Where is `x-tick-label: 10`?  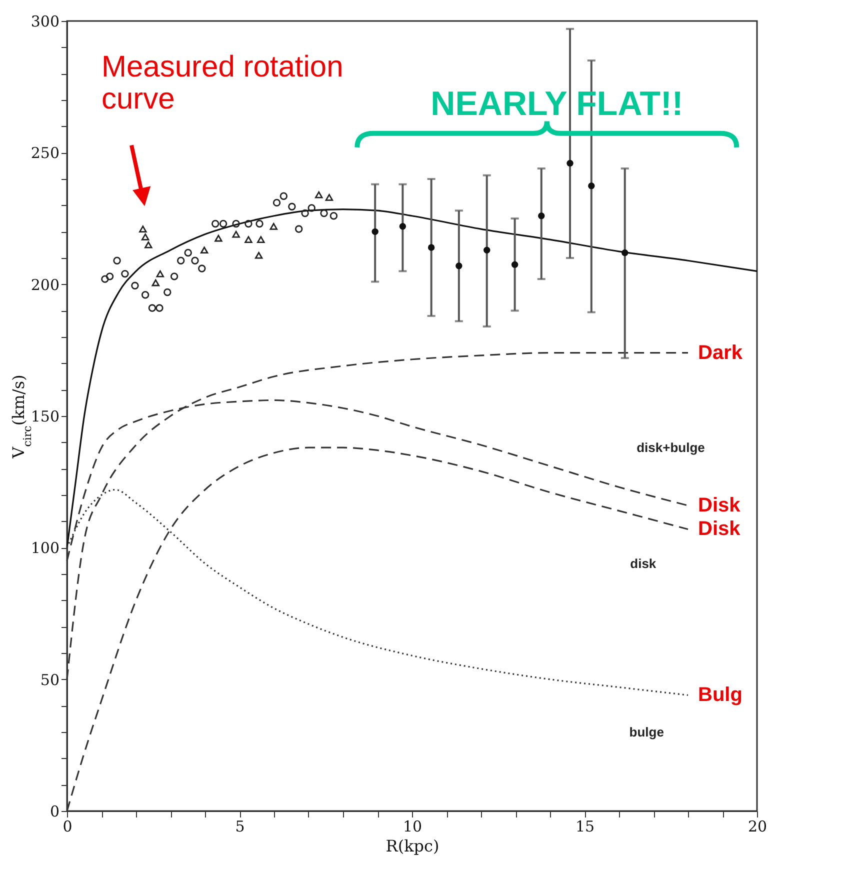 x-tick-label: 10 is located at coordinates (412, 827).